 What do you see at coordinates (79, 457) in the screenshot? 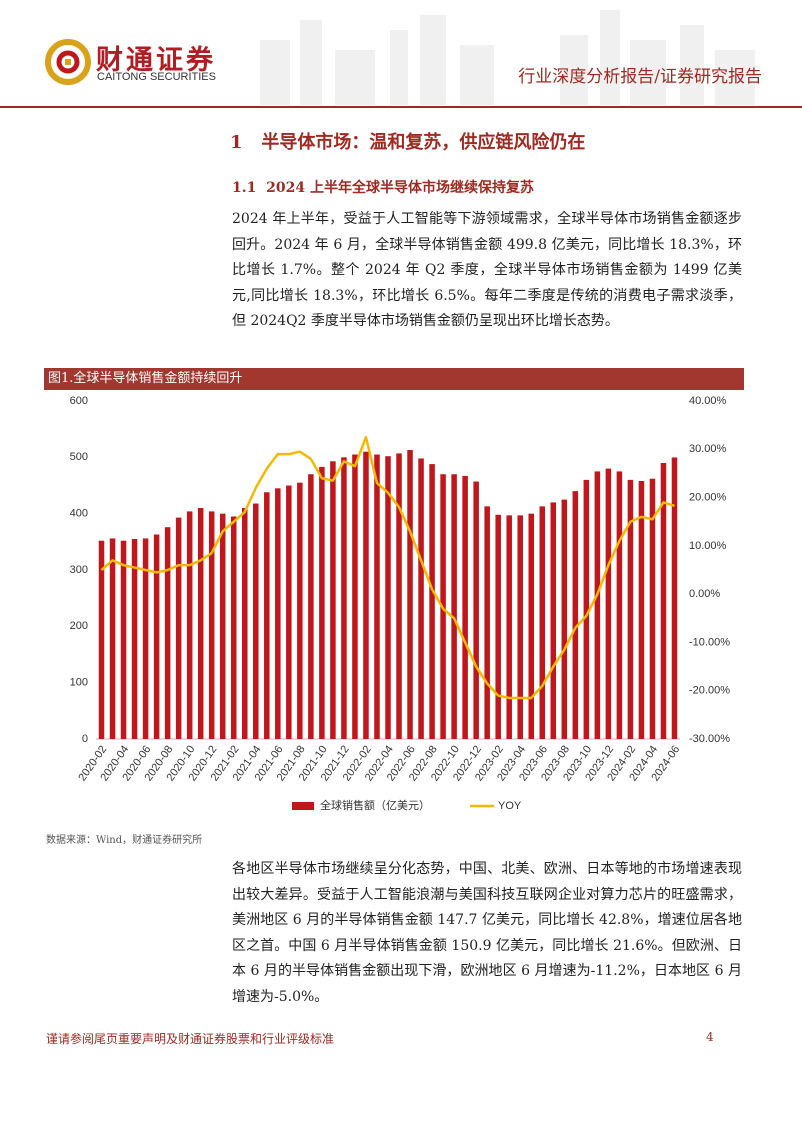
I see `y-tick-label: 500` at bounding box center [79, 457].